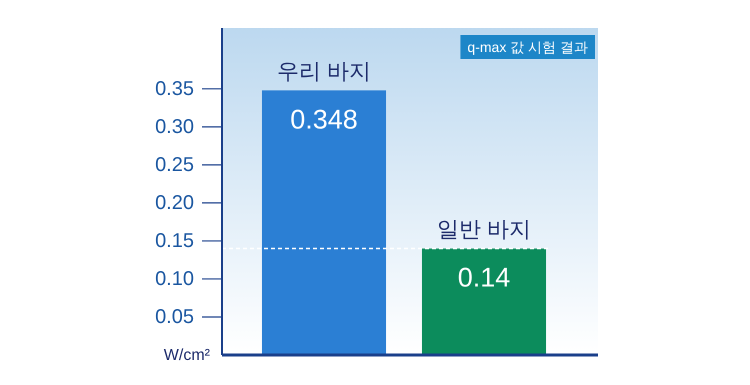 This screenshot has height=385, width=750. Describe the element at coordinates (174, 165) in the screenshot. I see `y-tick-label: 0.25` at that location.